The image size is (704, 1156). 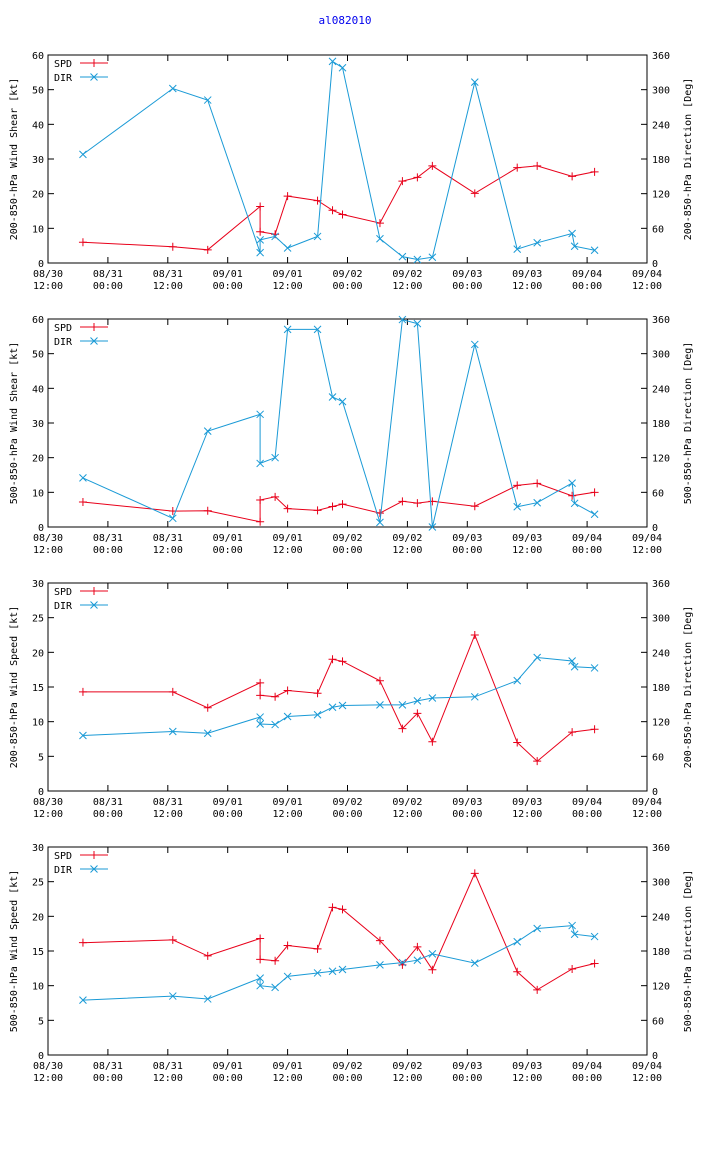 I want to click on y2-tick-label: 360, so click(x=661, y=848).